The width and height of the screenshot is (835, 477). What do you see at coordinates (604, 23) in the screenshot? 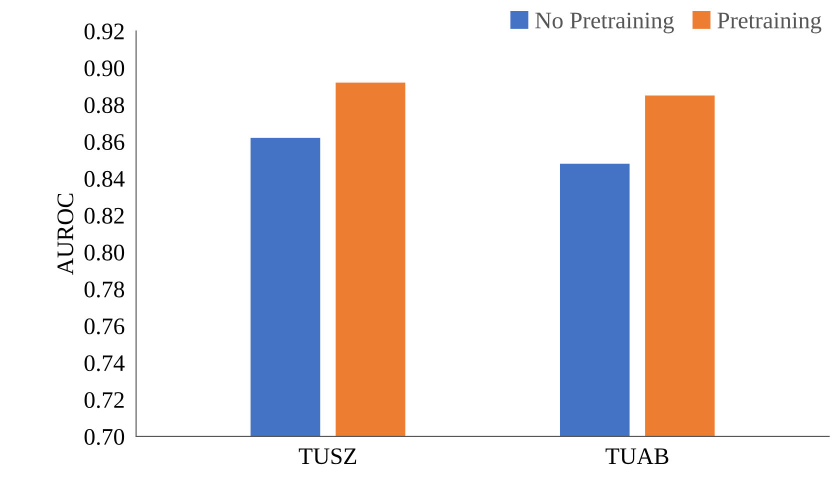
I see `legend-label: No Pretraining` at bounding box center [604, 23].